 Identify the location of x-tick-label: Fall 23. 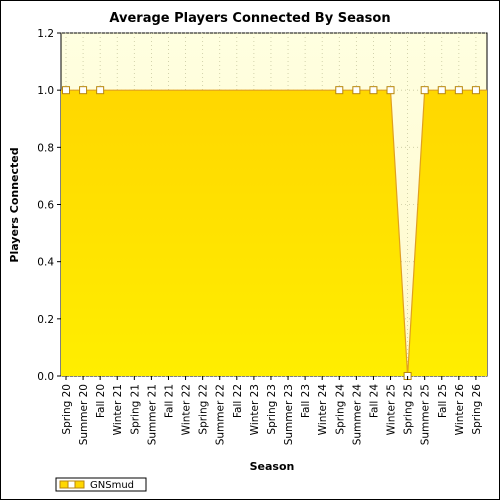
(306, 401).